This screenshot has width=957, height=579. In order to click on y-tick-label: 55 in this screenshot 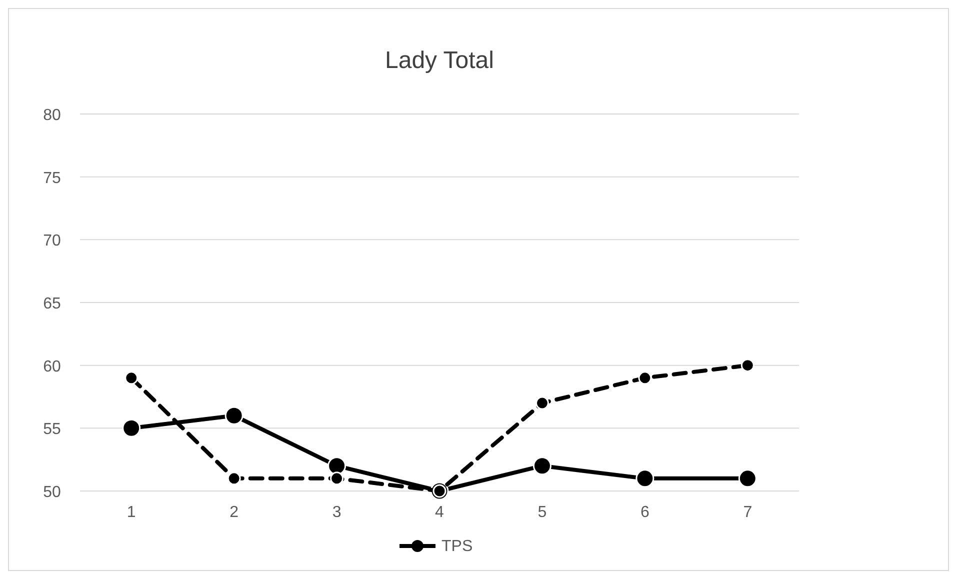, I will do `click(52, 429)`.